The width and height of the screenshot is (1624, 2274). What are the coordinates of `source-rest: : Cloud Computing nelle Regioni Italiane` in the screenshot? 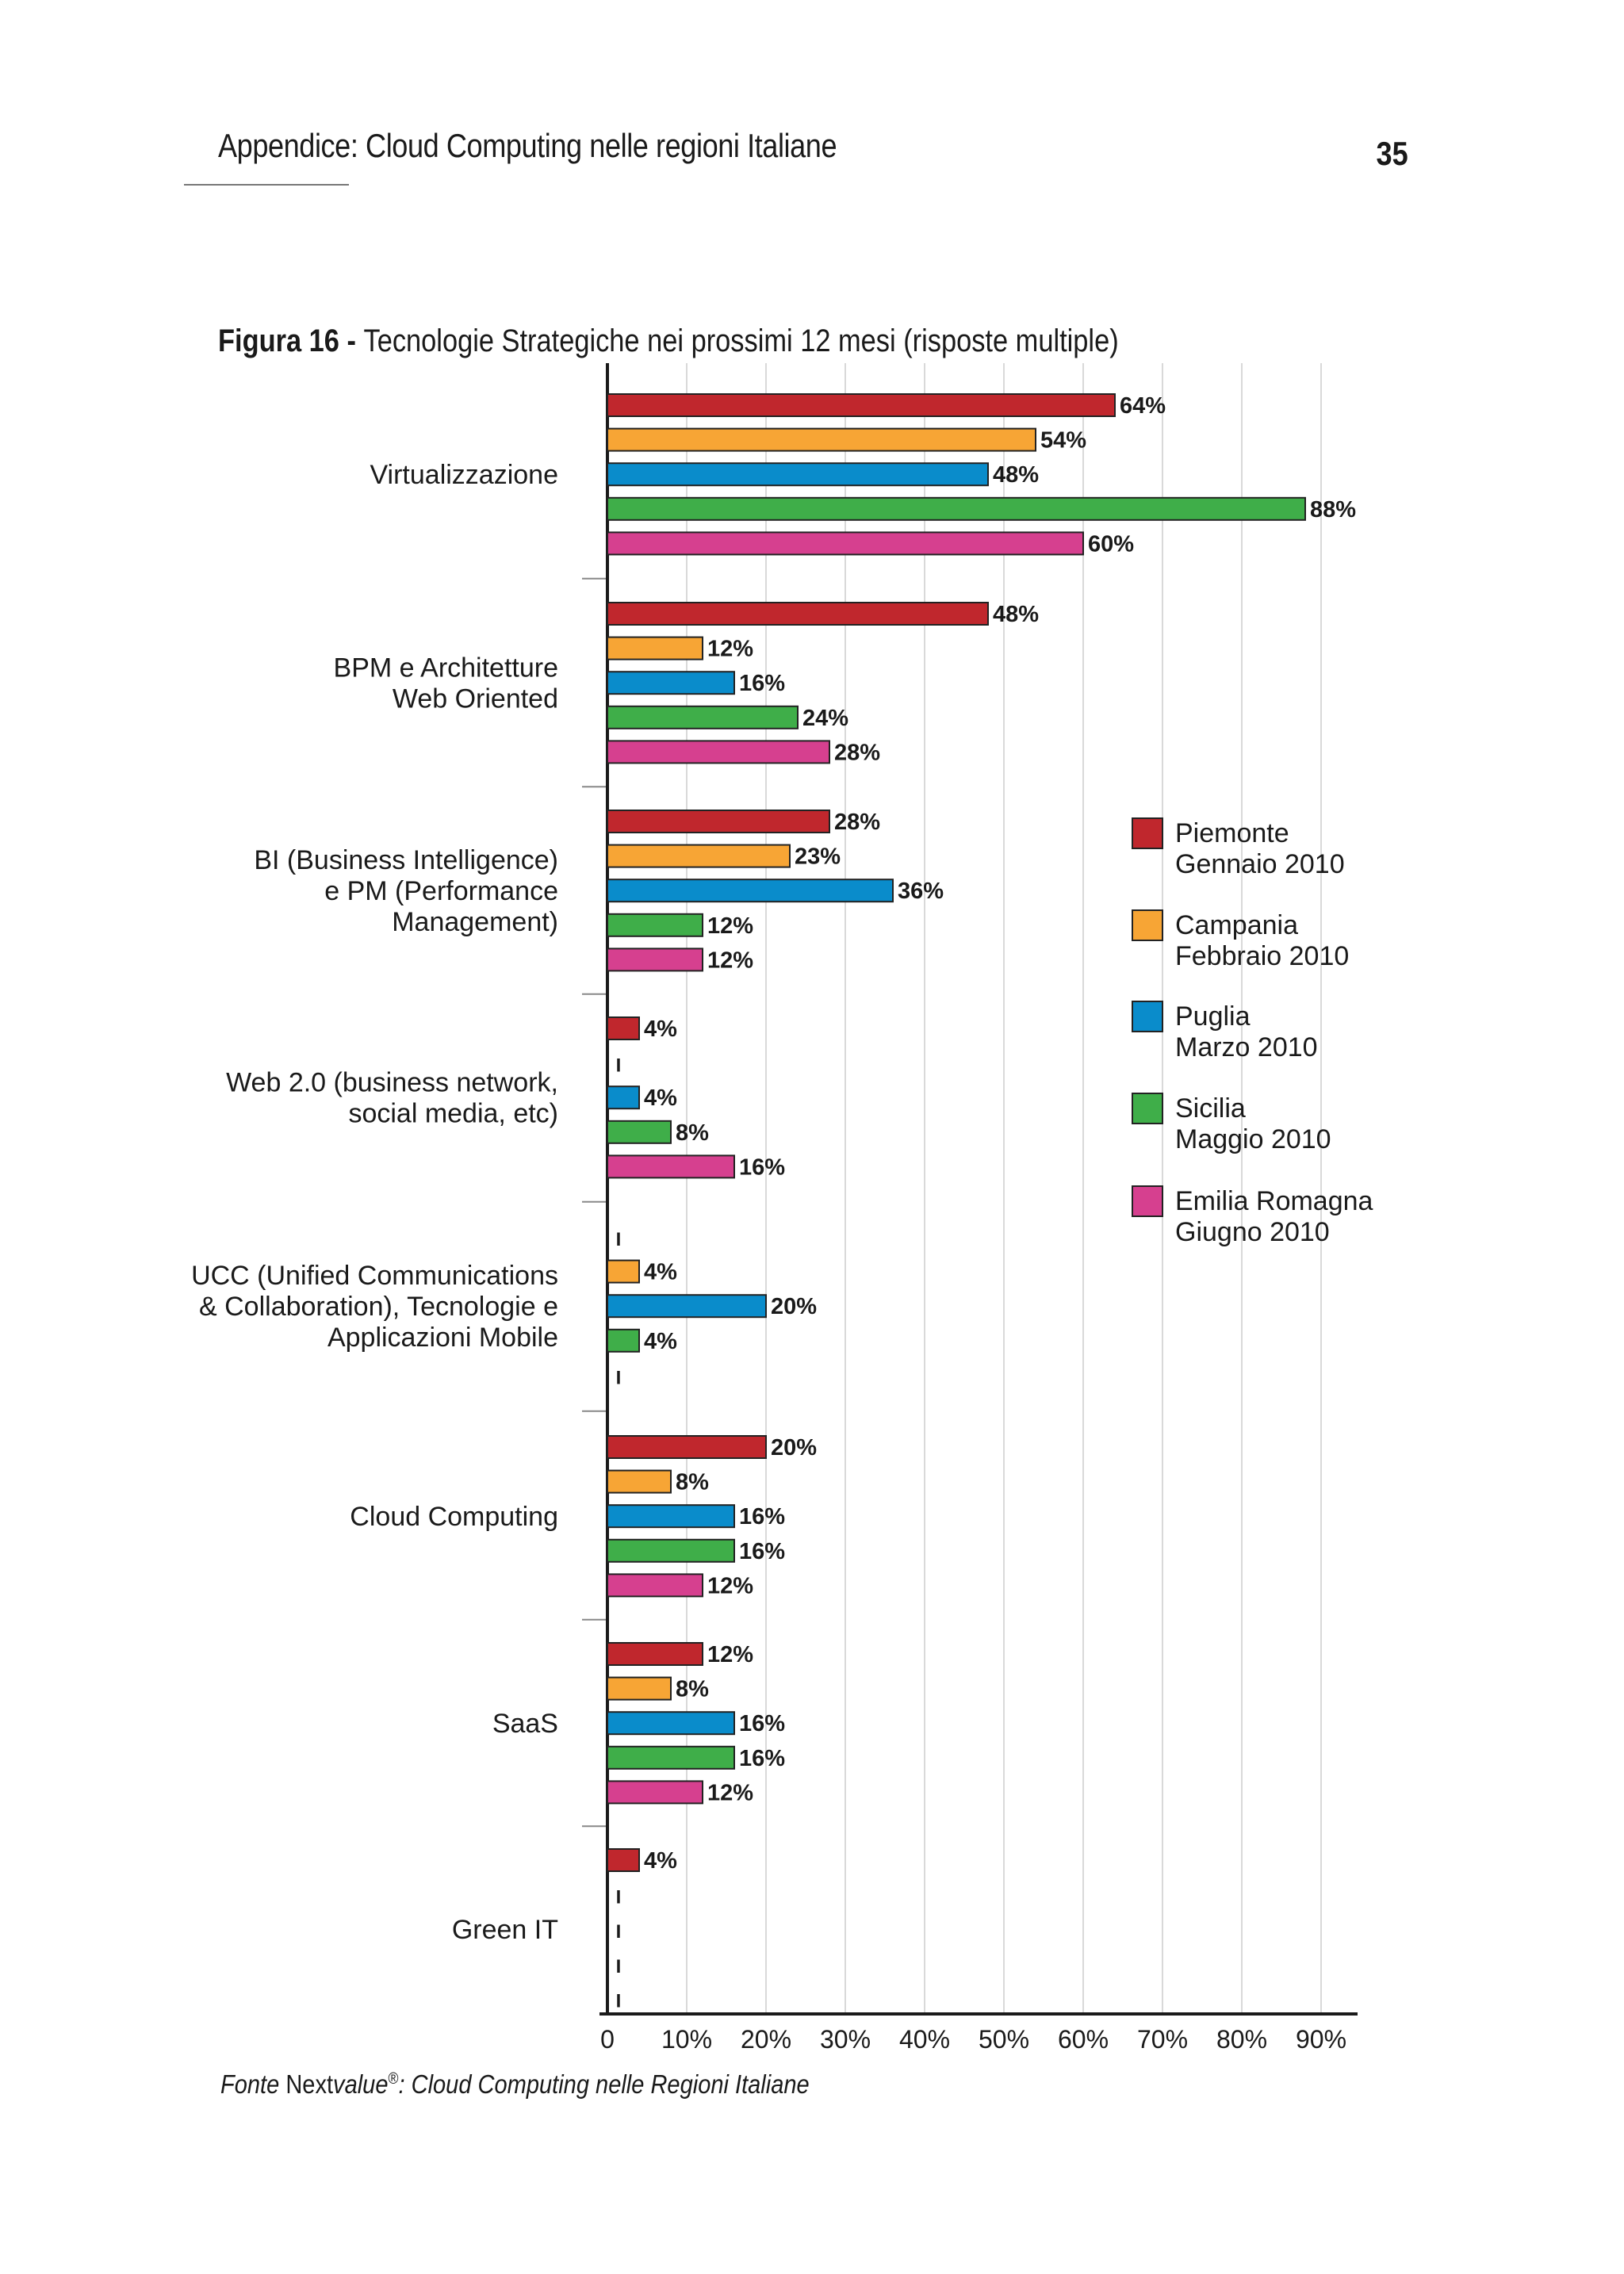 It's located at (604, 2084).